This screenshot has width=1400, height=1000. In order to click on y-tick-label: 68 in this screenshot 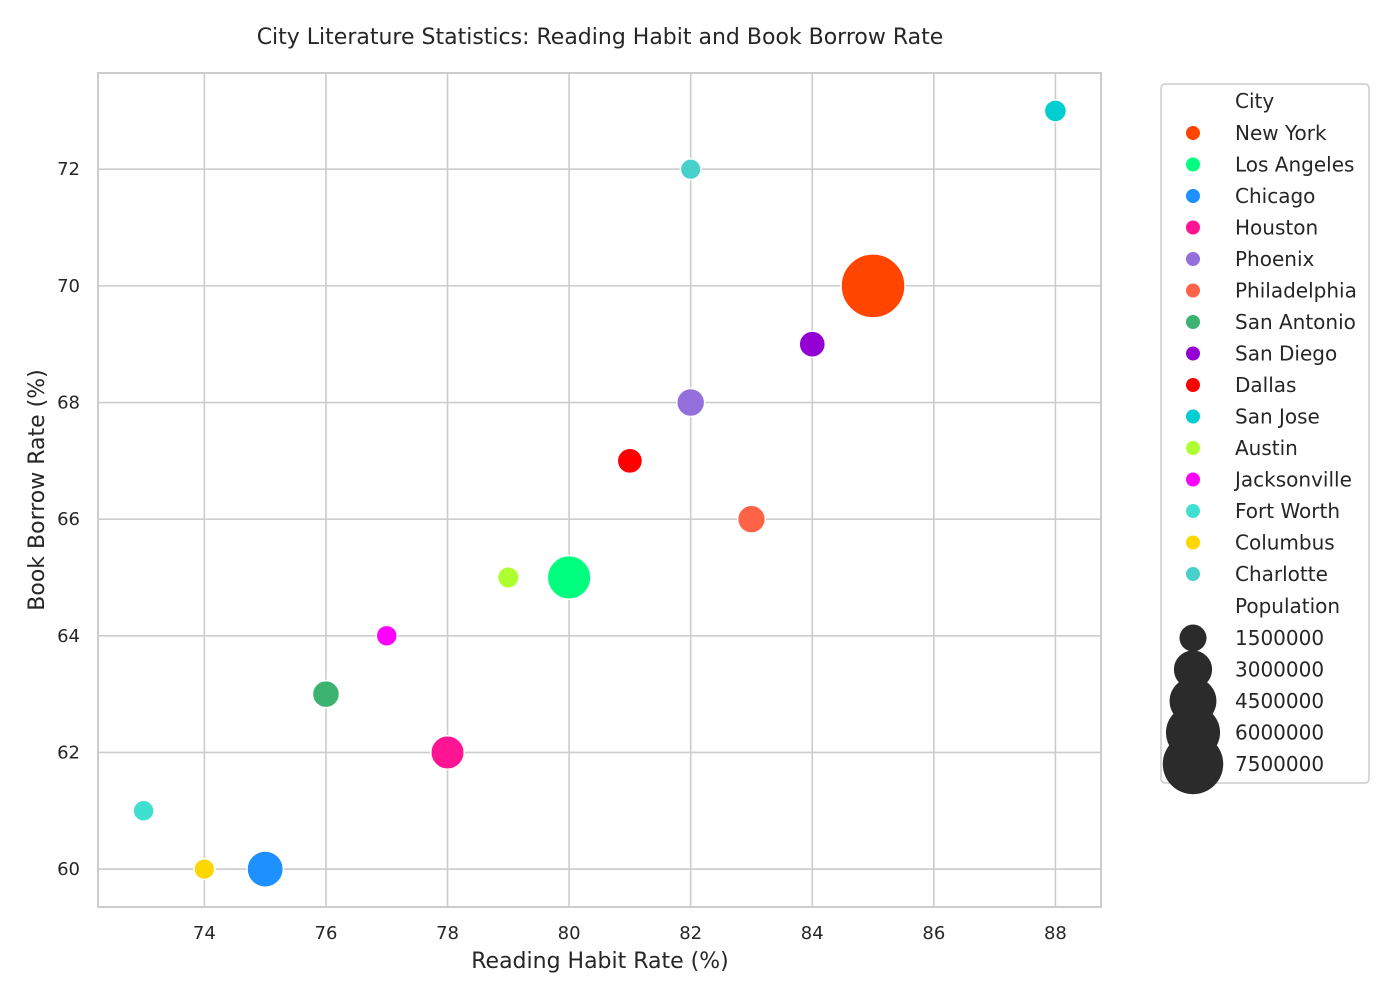, I will do `click(68, 403)`.